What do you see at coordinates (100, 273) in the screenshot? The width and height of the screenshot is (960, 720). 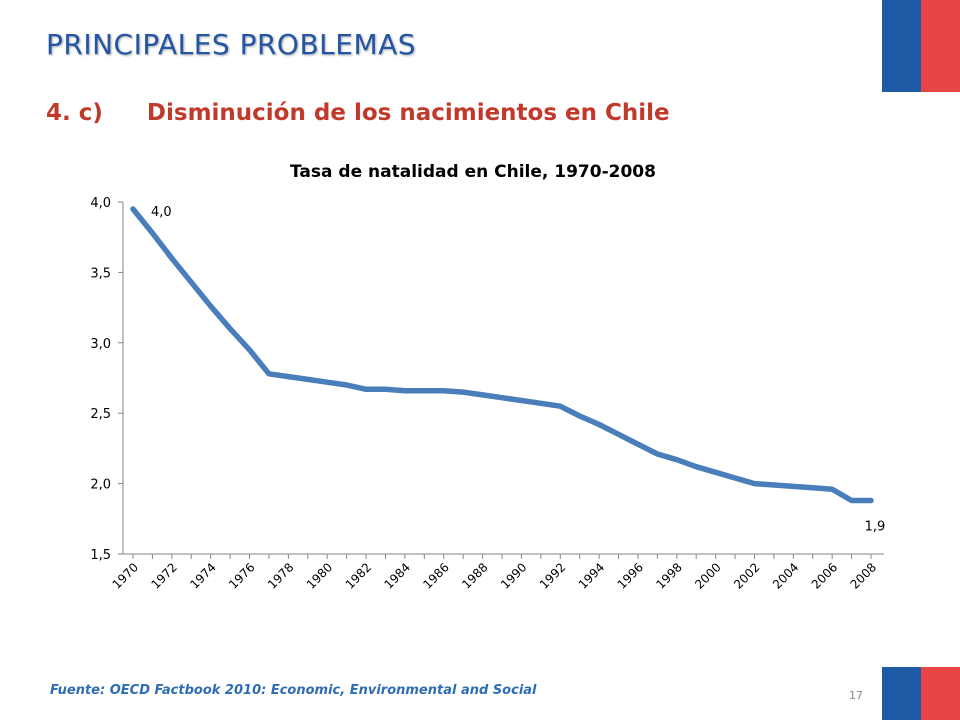 I see `y-tick-label: 3,5` at bounding box center [100, 273].